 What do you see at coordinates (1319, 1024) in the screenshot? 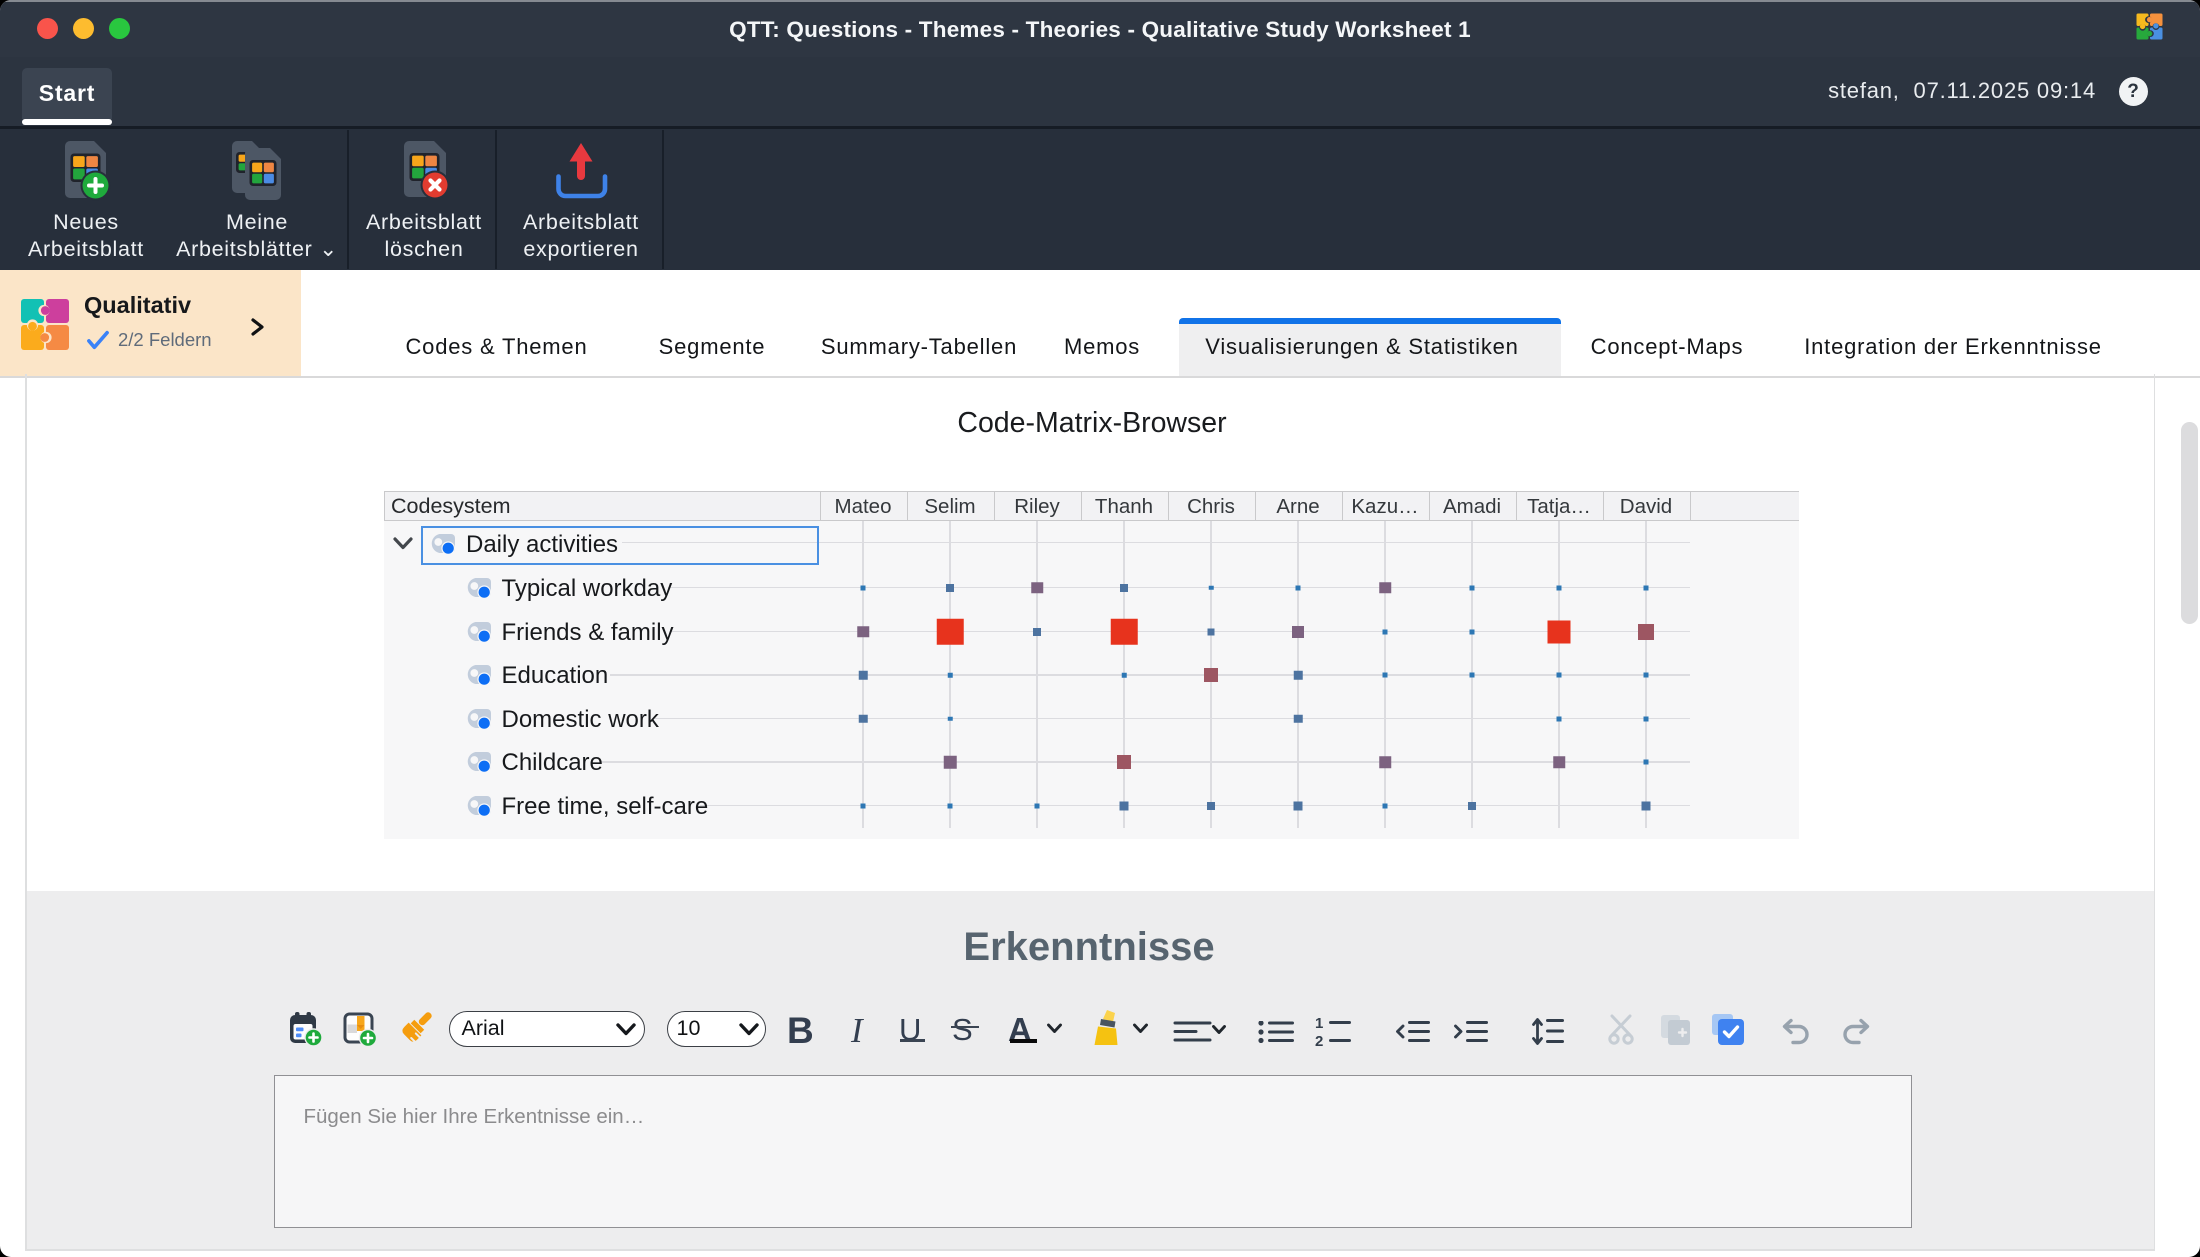
I see `svg-text: 1` at bounding box center [1319, 1024].